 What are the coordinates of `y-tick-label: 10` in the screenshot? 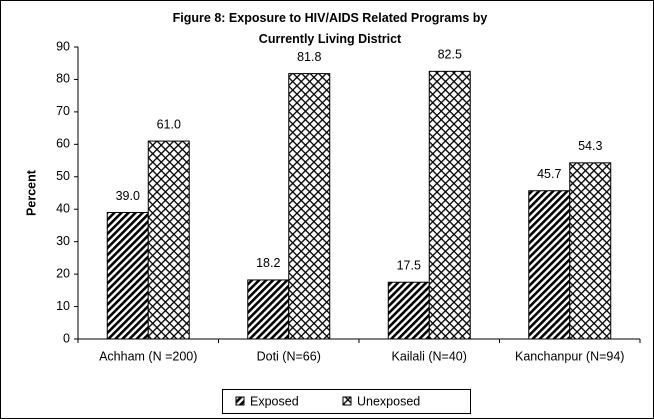 It's located at (63, 306).